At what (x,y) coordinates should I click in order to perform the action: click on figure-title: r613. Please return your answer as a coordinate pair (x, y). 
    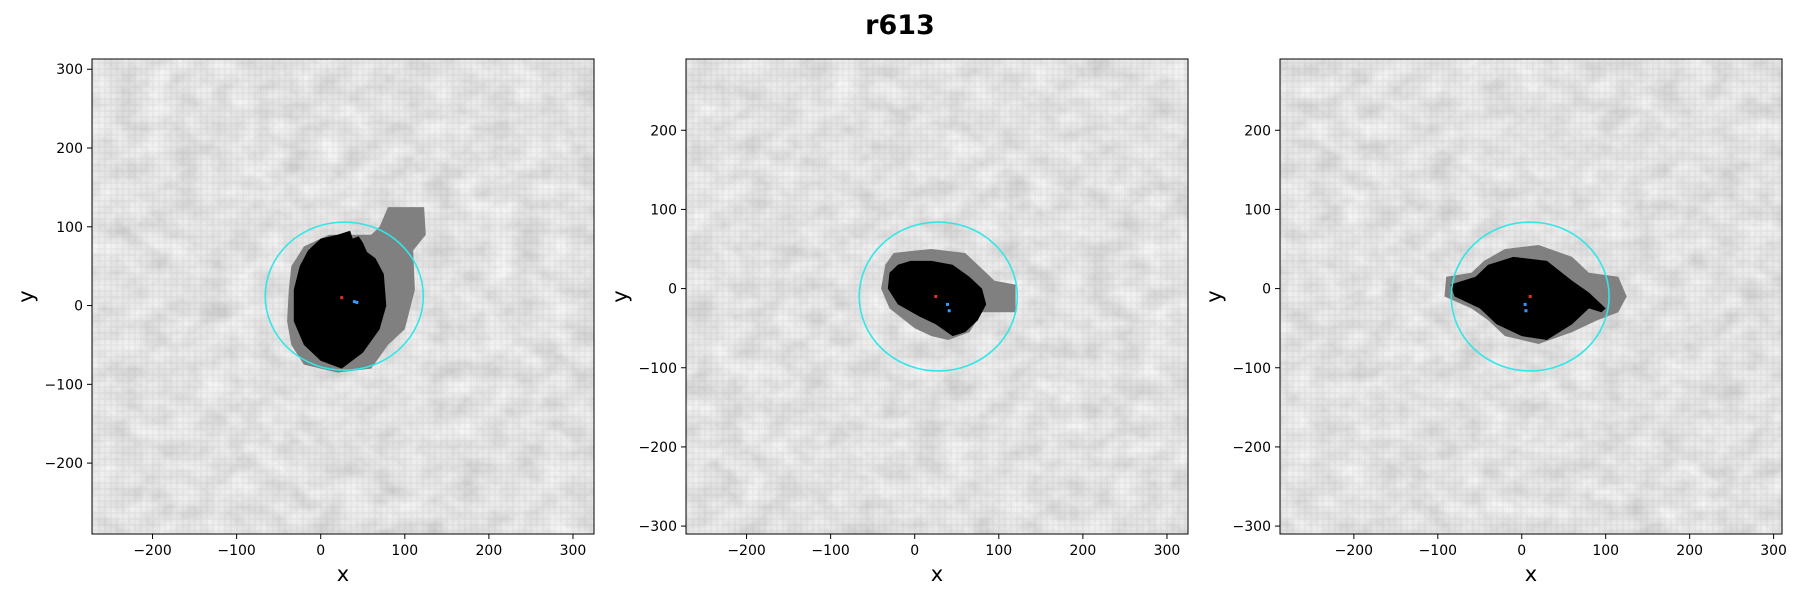
    Looking at the image, I should click on (900, 25).